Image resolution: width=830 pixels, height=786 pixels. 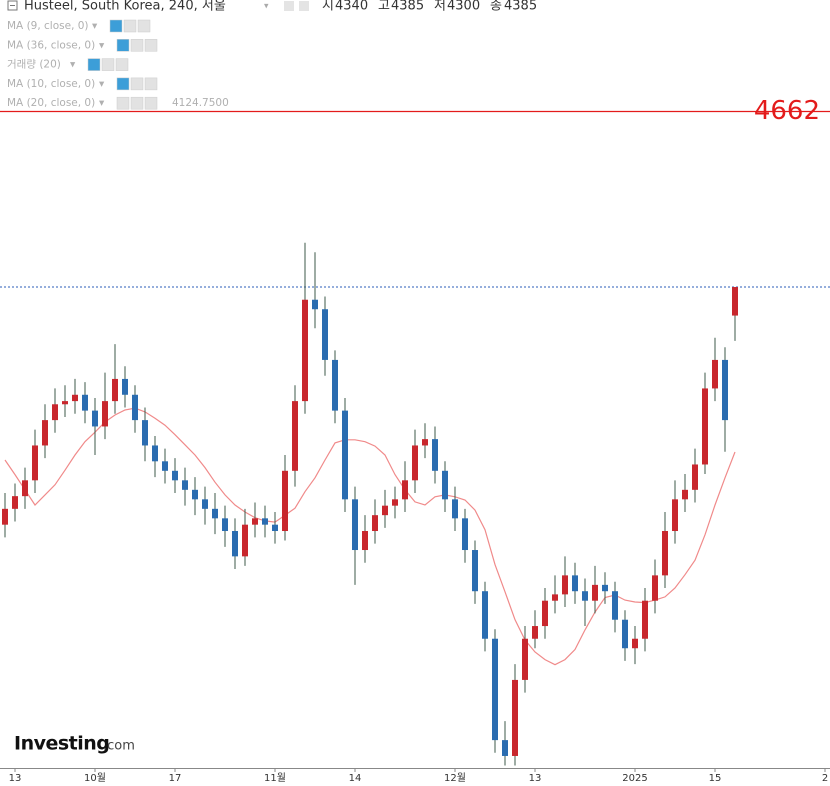 I want to click on x-tick-label: 10월, so click(x=95, y=778).